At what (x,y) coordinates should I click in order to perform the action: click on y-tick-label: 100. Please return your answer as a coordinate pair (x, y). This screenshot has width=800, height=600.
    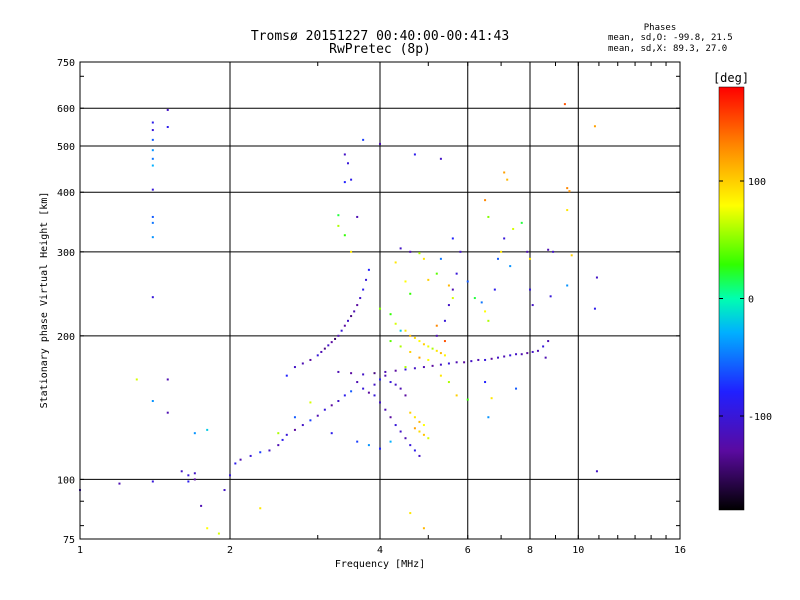
    Looking at the image, I should click on (66, 480).